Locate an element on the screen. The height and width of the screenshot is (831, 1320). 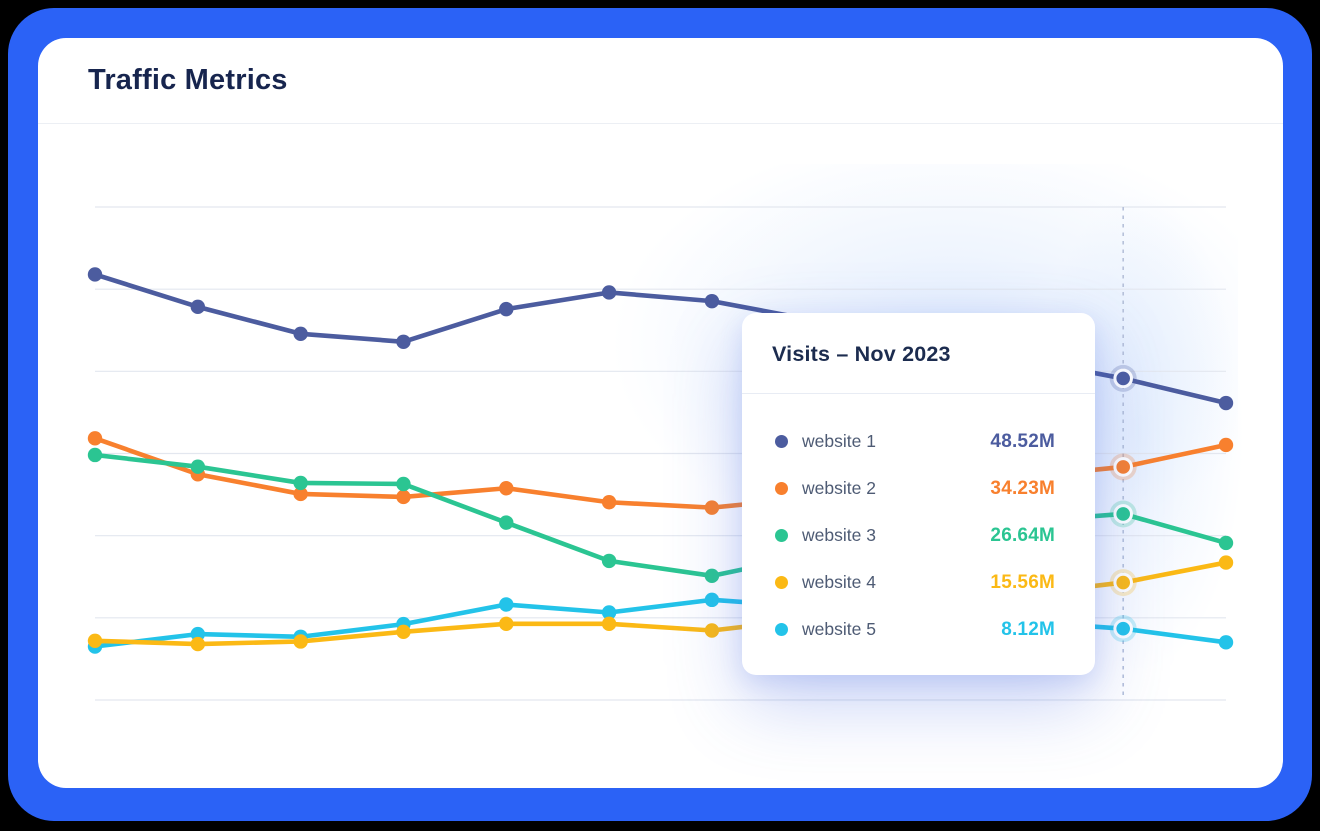
card-header: Traffic Metrics is located at coordinates (660, 81).